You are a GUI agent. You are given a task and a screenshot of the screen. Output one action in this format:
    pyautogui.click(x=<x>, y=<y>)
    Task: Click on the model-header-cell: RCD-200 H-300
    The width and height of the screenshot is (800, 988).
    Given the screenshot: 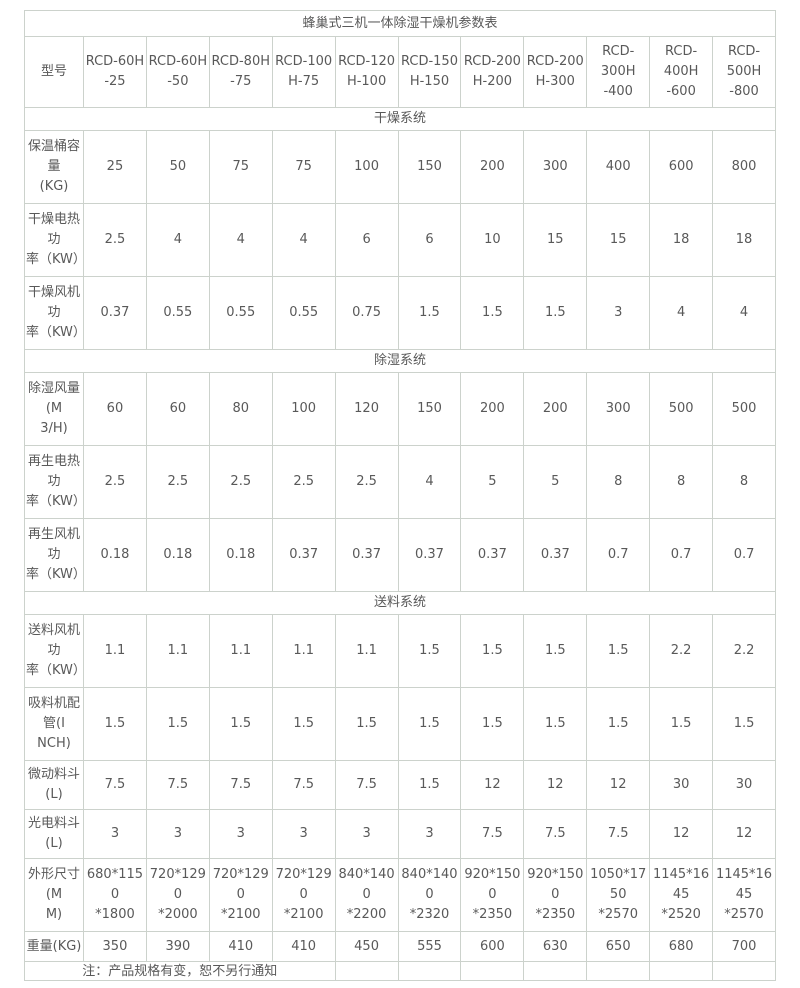 What is the action you would take?
    pyautogui.click(x=555, y=72)
    